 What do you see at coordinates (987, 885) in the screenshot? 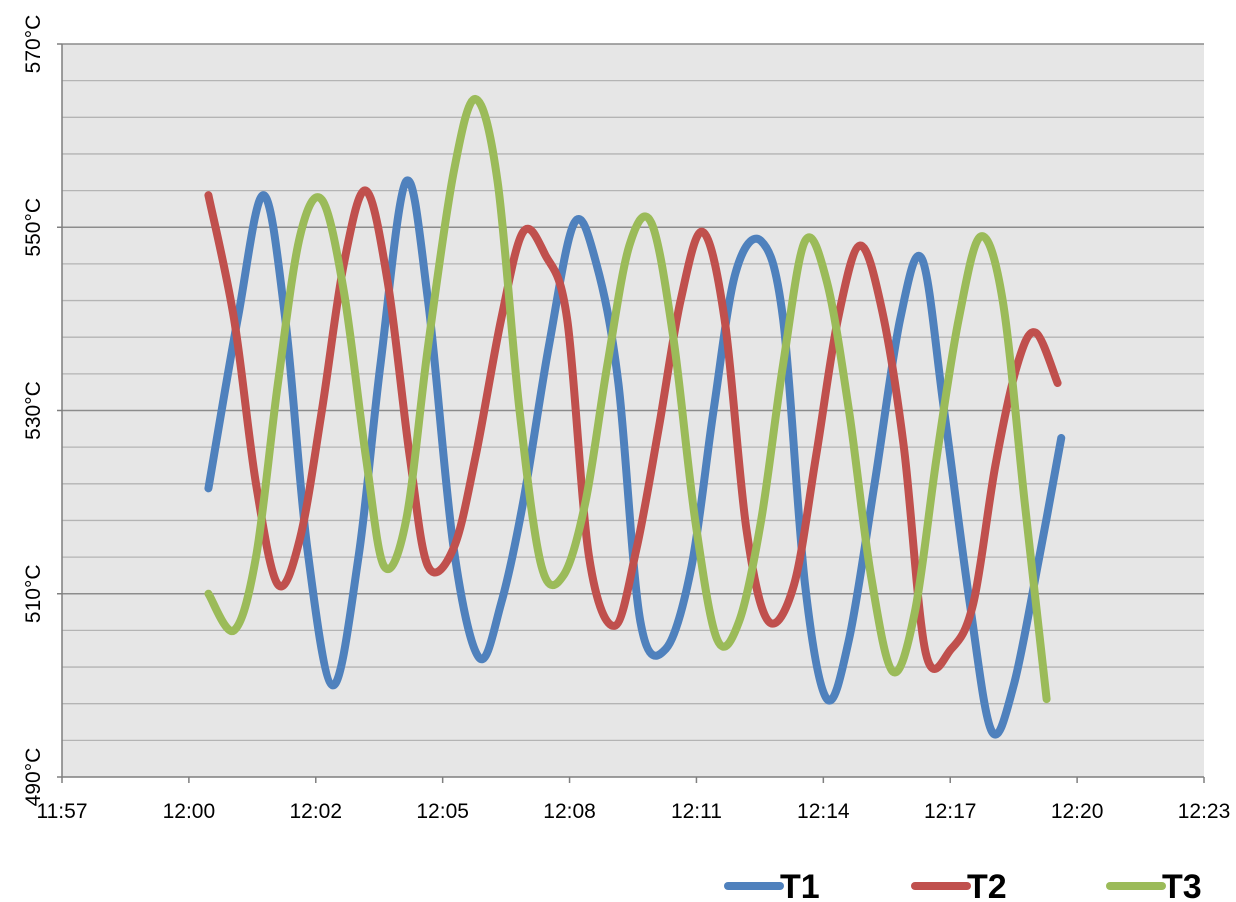
I see `legend-label-t2: T2` at bounding box center [987, 885].